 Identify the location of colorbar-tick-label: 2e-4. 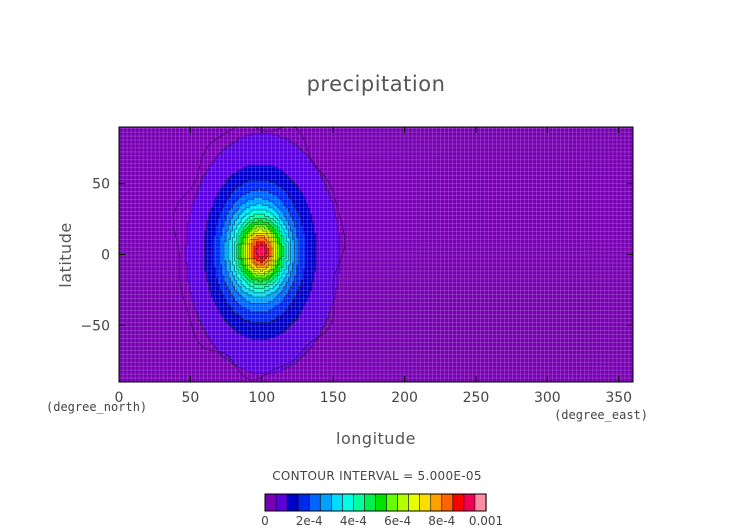
(309, 521).